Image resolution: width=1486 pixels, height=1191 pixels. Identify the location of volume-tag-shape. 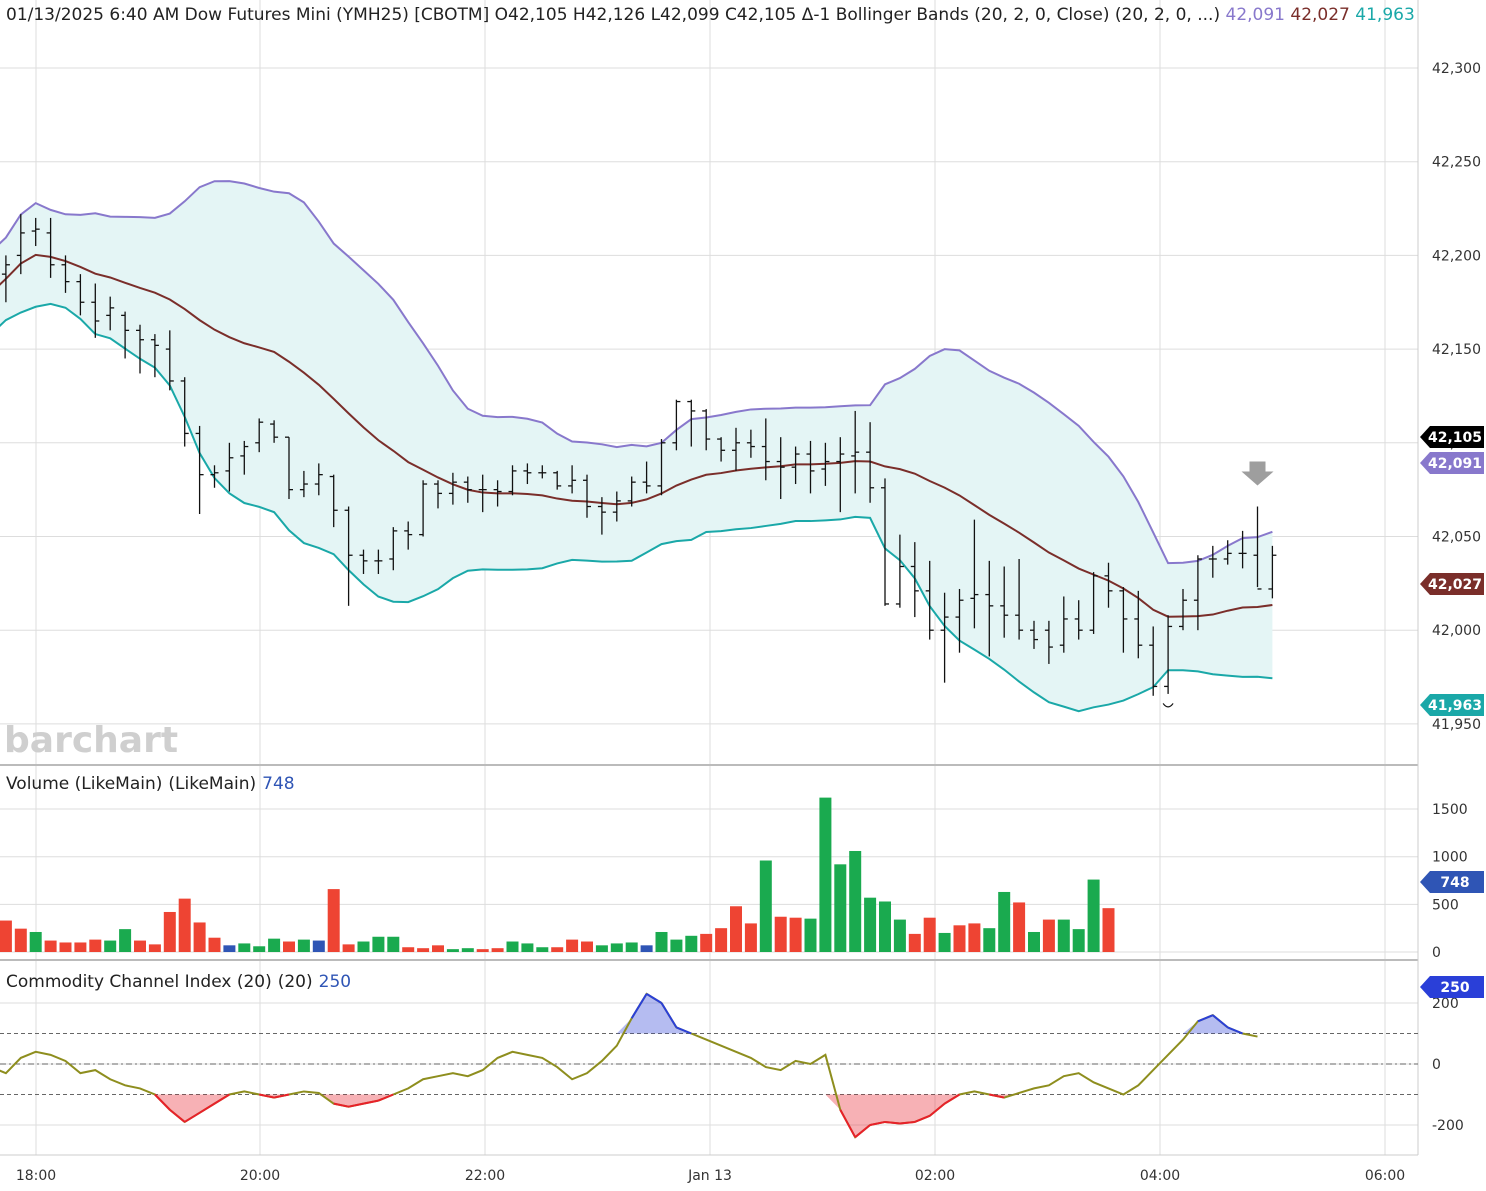
(1452, 882).